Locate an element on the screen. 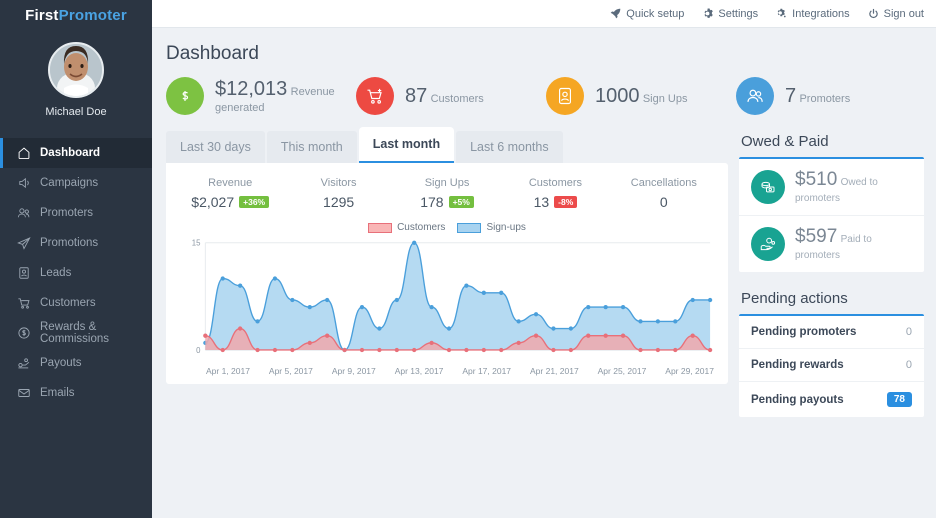 The width and height of the screenshot is (936, 518). legend-swatch-signups is located at coordinates (469, 227).